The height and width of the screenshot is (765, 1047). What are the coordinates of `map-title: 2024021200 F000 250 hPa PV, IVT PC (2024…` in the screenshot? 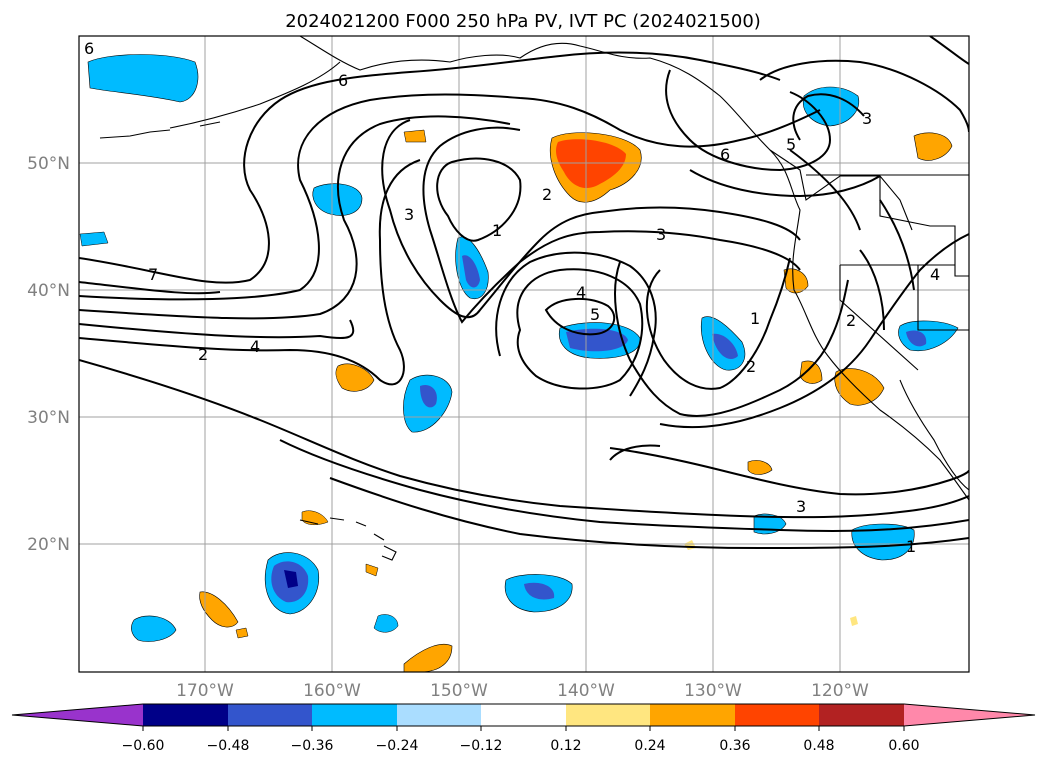 It's located at (523, 21).